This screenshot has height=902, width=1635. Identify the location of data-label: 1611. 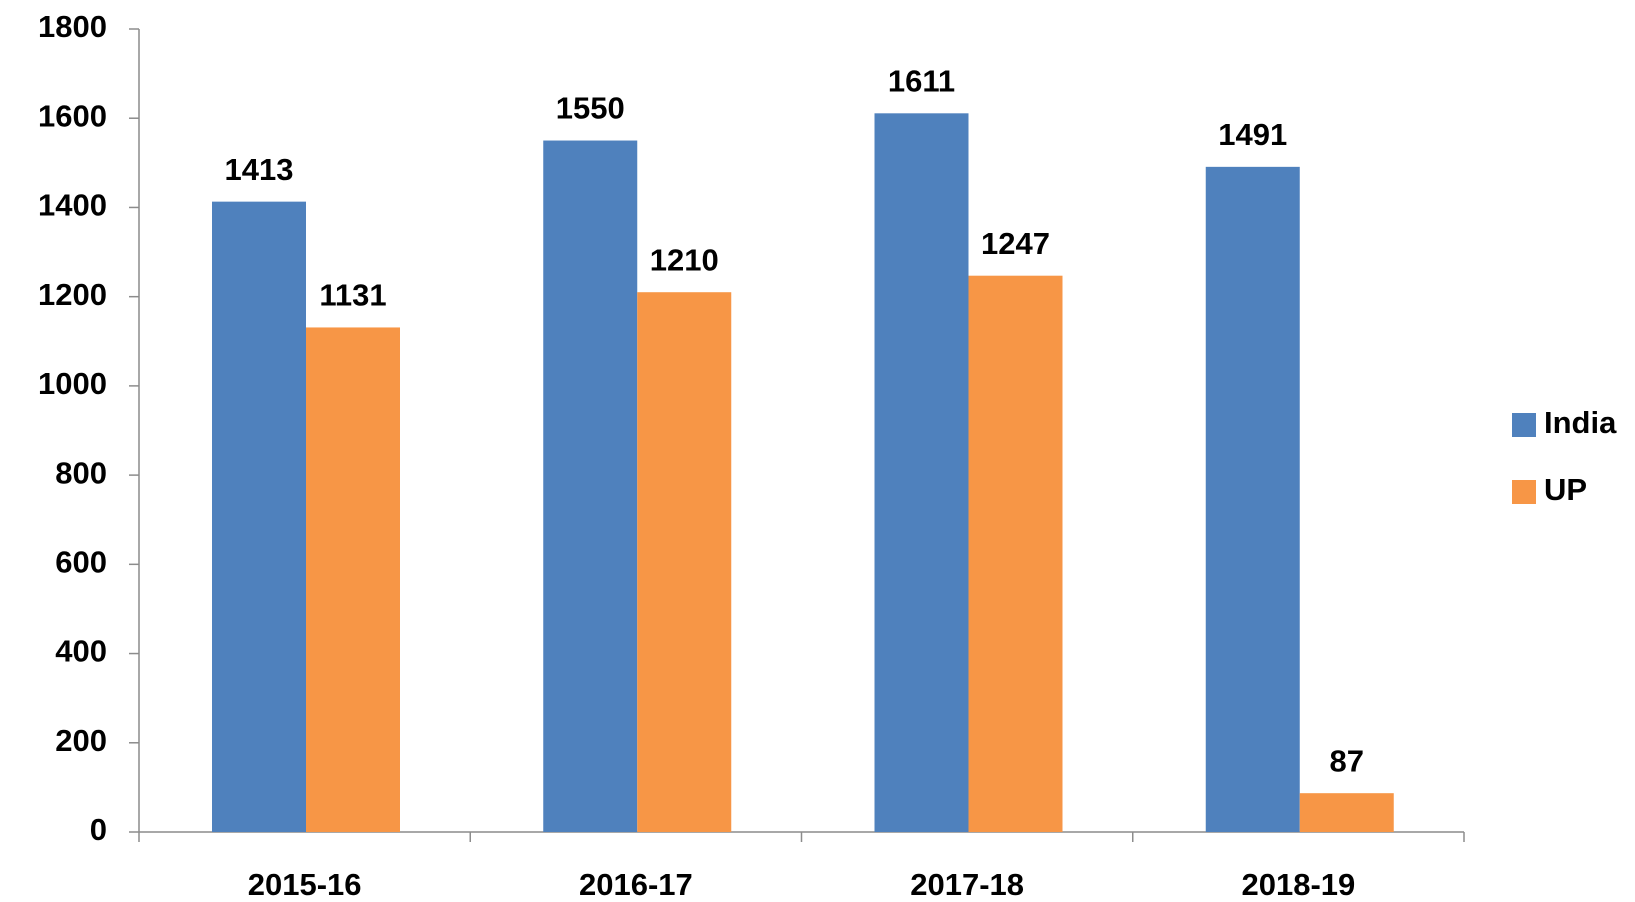
(921, 81).